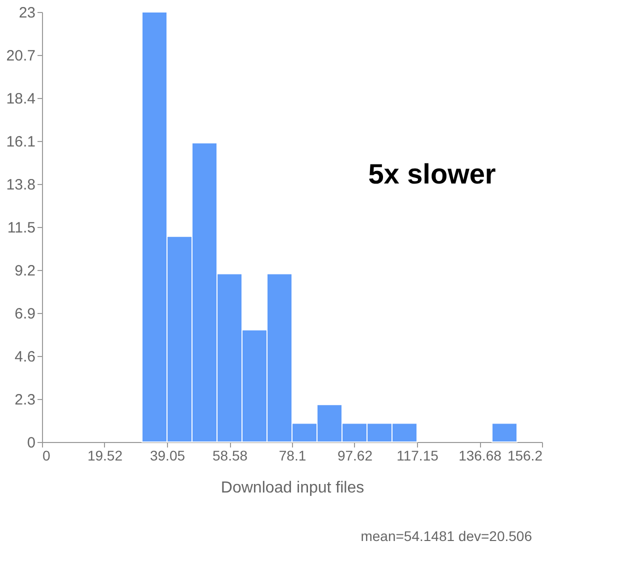 This screenshot has height=570, width=638. Describe the element at coordinates (292, 488) in the screenshot. I see `x-axis-title: Download input files` at that location.